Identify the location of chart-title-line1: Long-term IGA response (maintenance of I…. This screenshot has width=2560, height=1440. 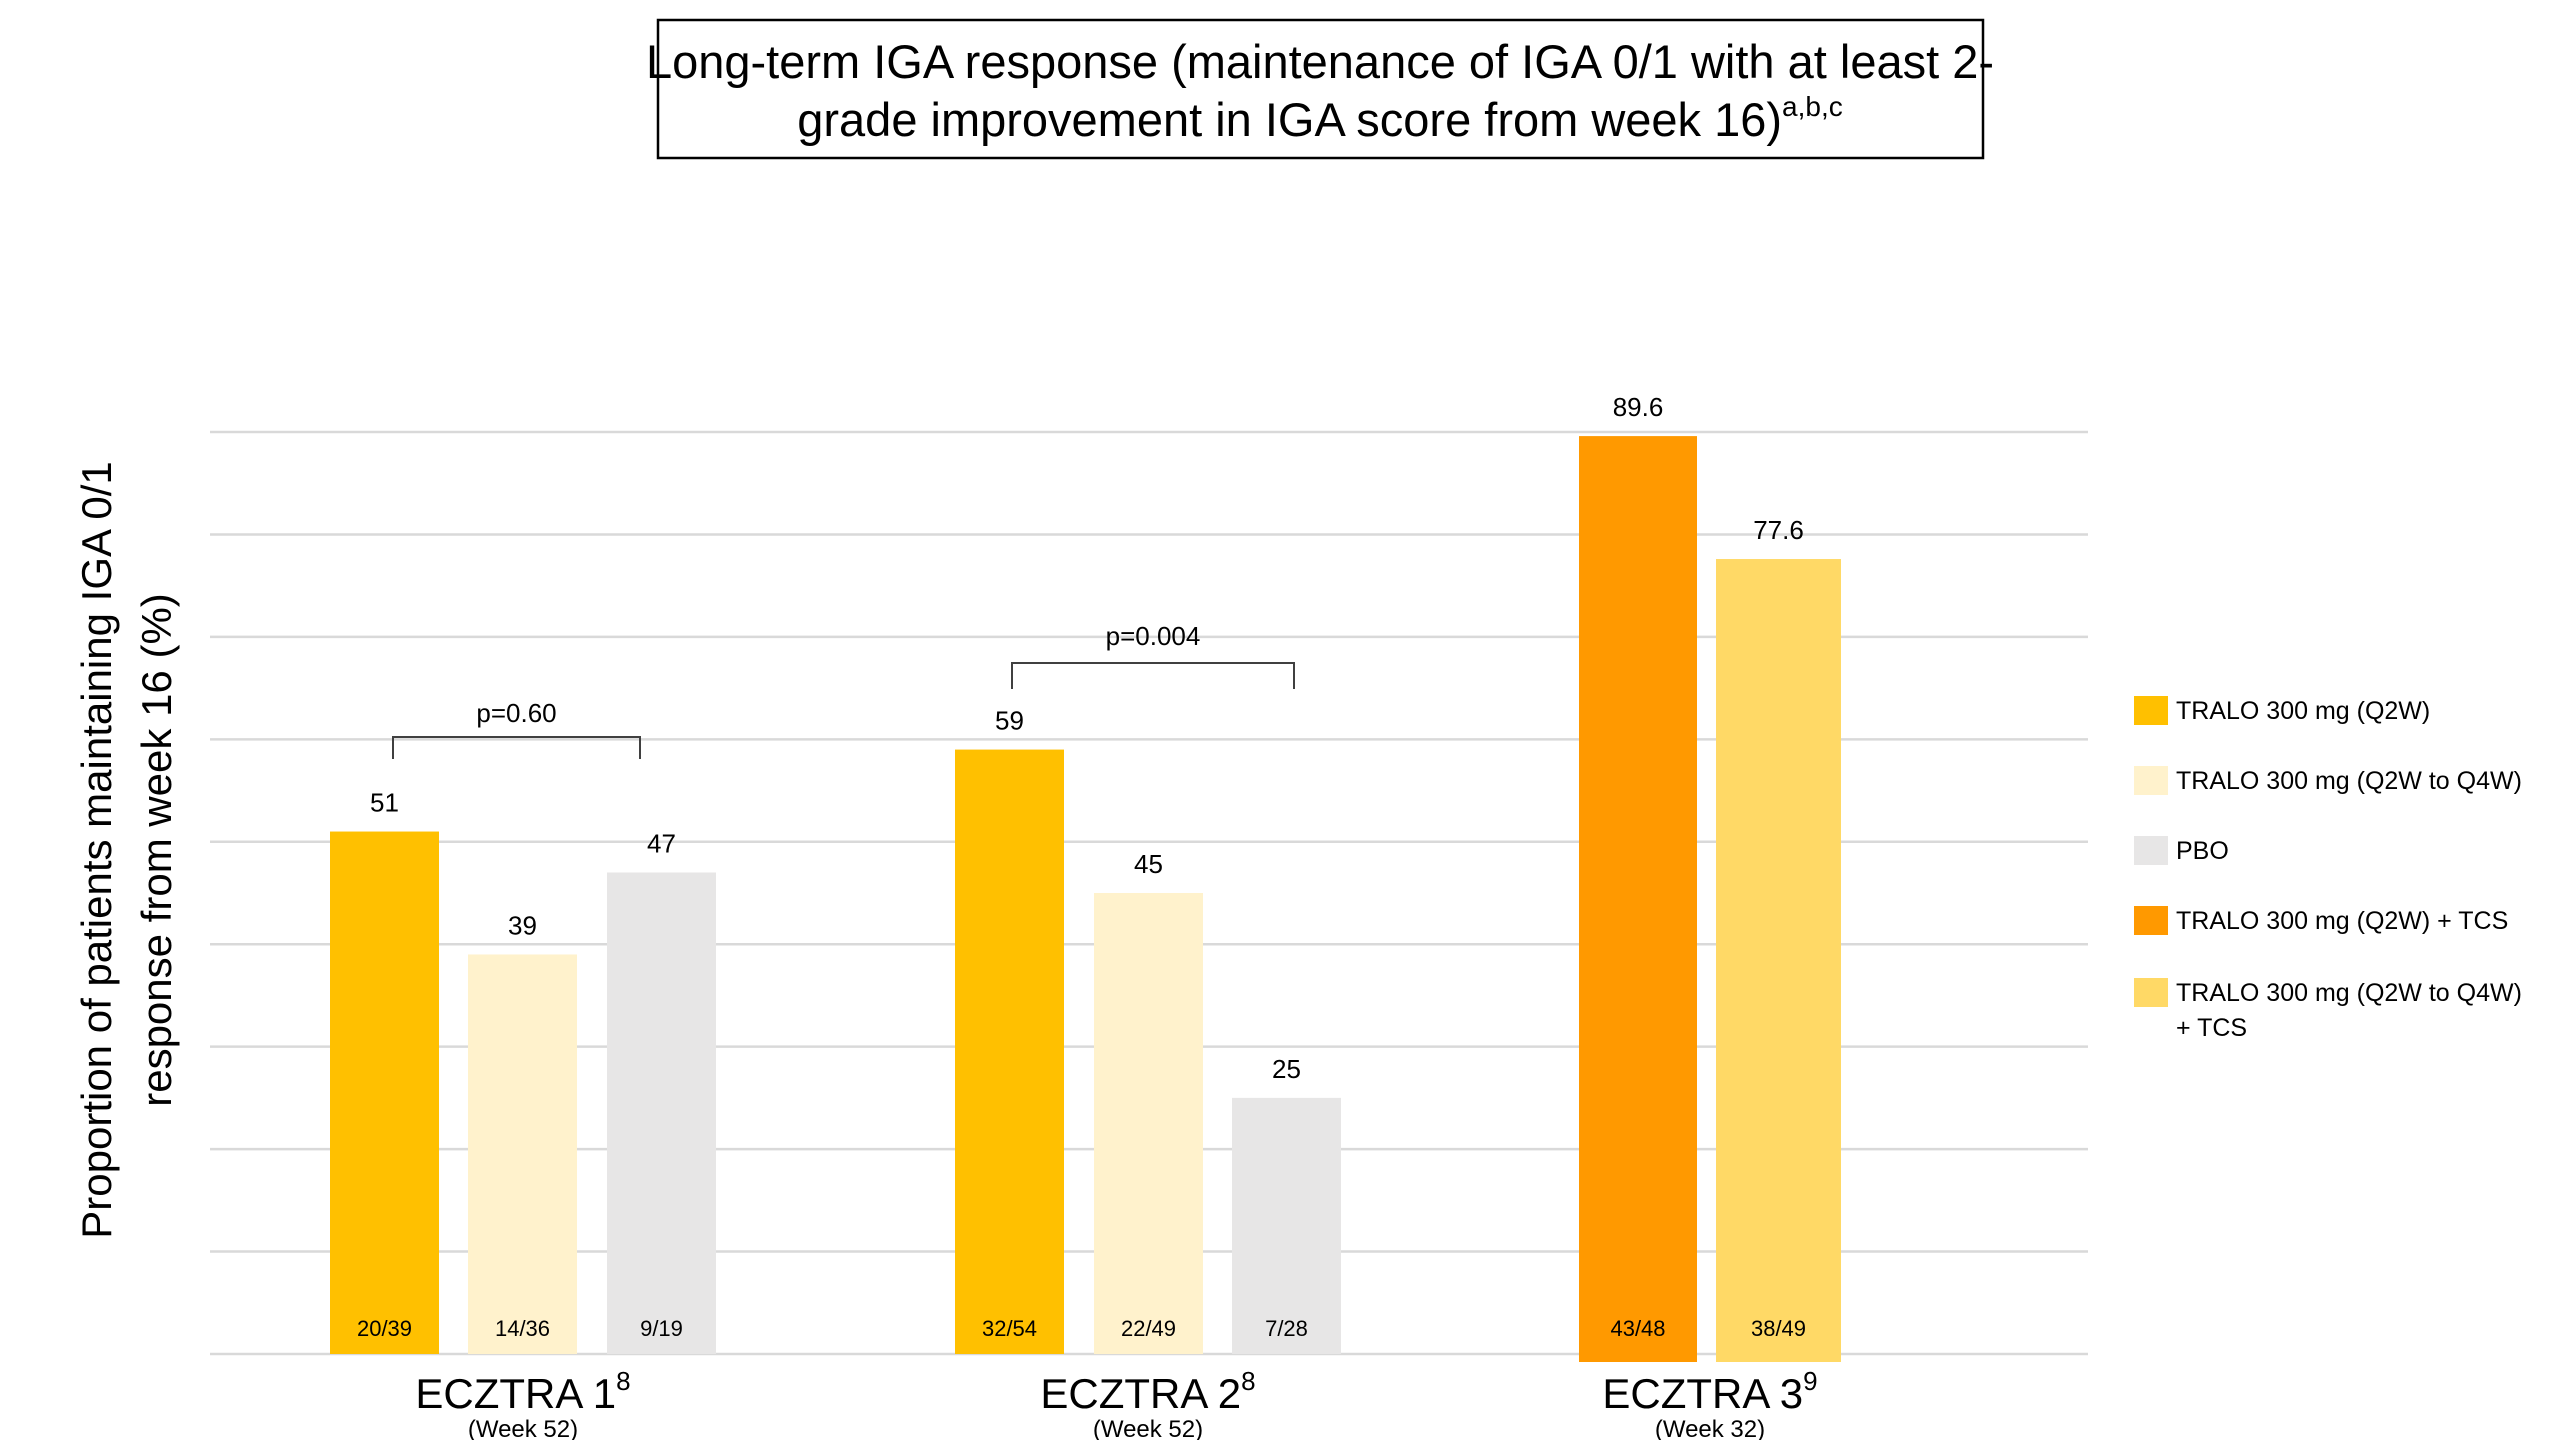
(1320, 61).